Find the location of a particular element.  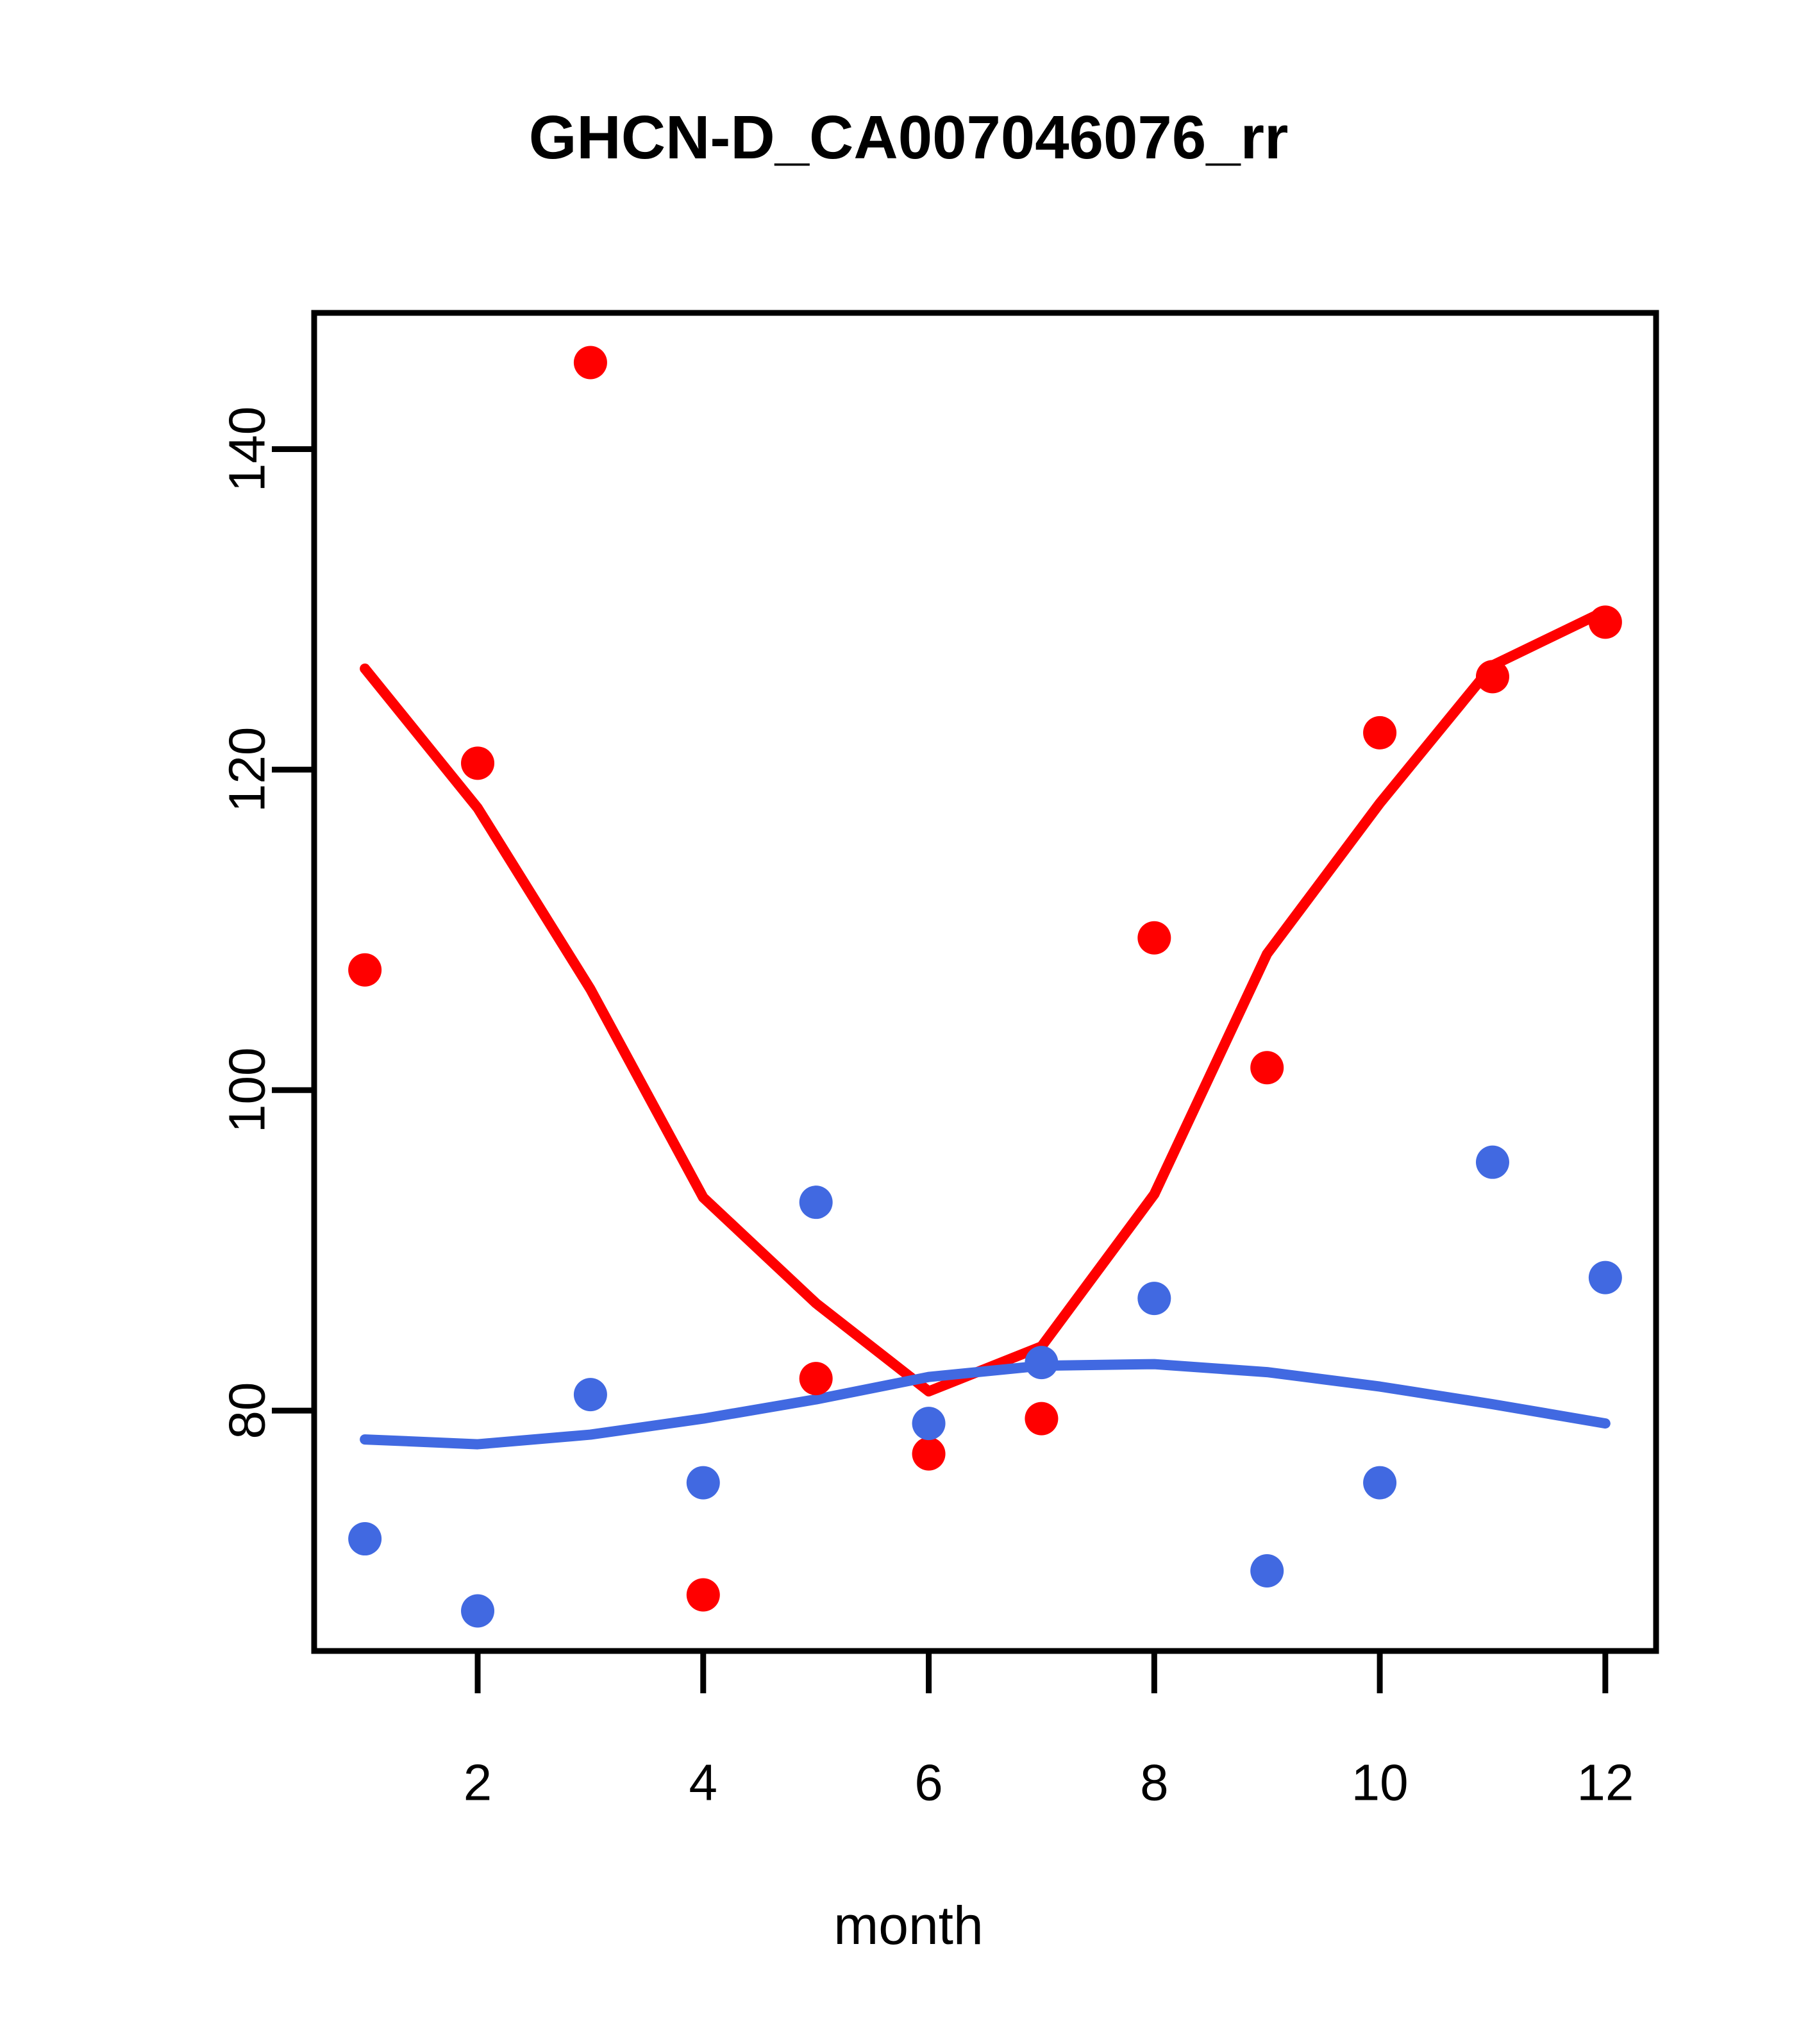

y-axis-ticks: 80 100 120 140 is located at coordinates (266, 922).